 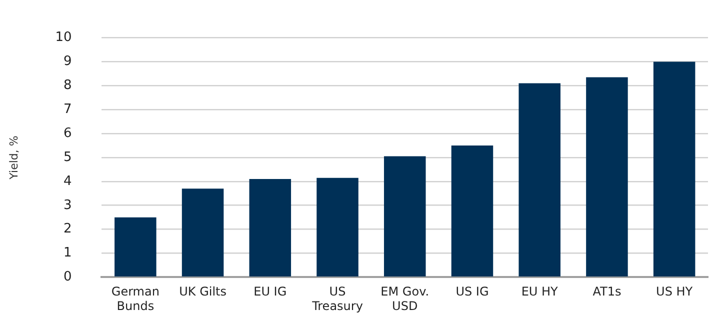 I want to click on y-tick-label: 7, so click(x=67, y=109).